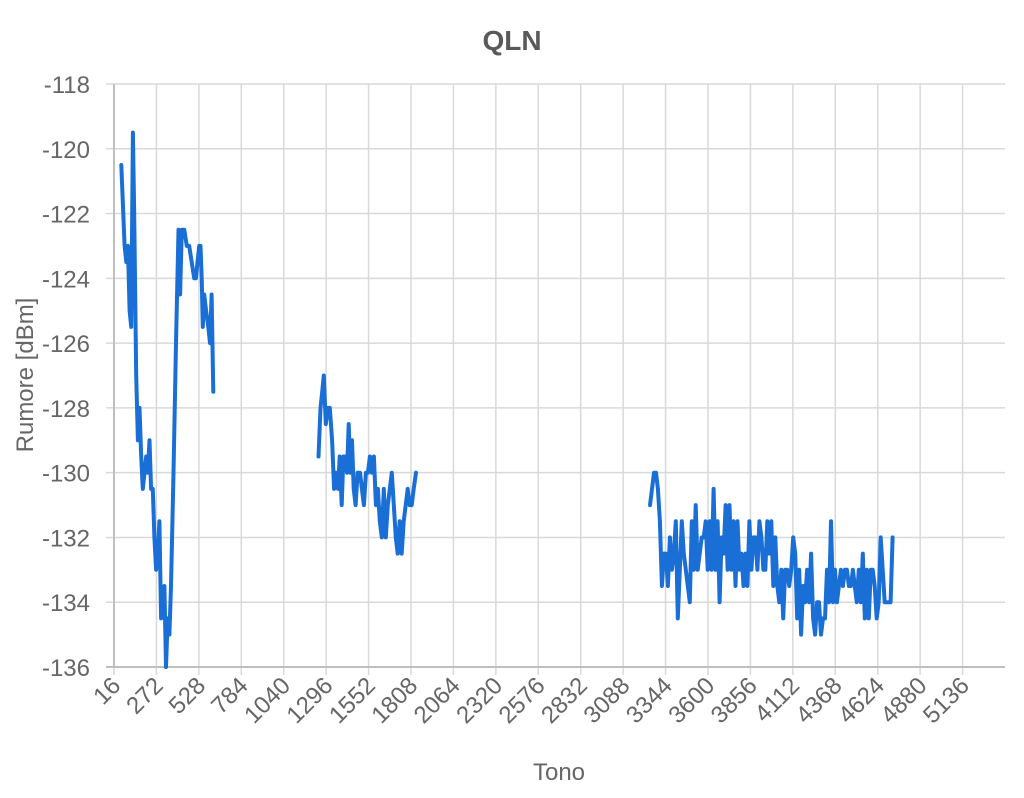 The image size is (1024, 798). I want to click on x-tick-label: 528, so click(187, 695).